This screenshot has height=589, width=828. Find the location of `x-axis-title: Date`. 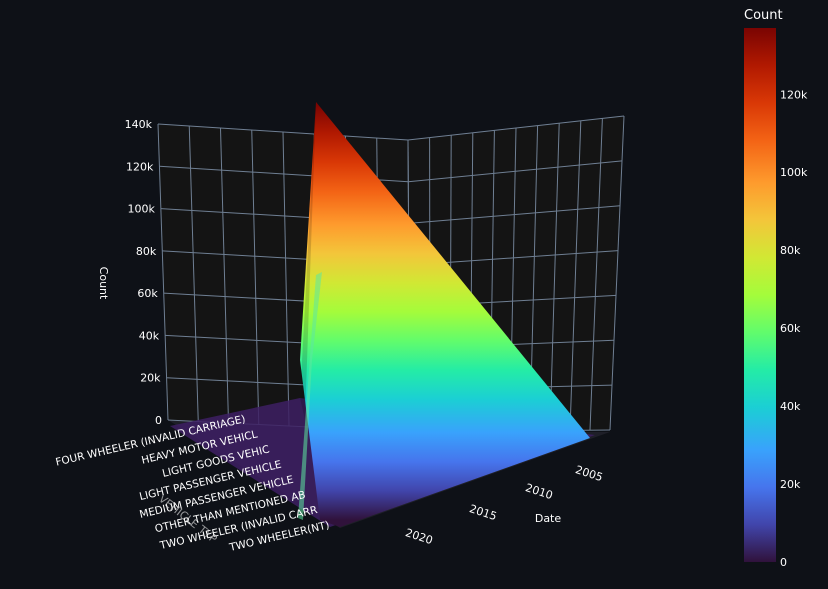

x-axis-title: Date is located at coordinates (548, 518).